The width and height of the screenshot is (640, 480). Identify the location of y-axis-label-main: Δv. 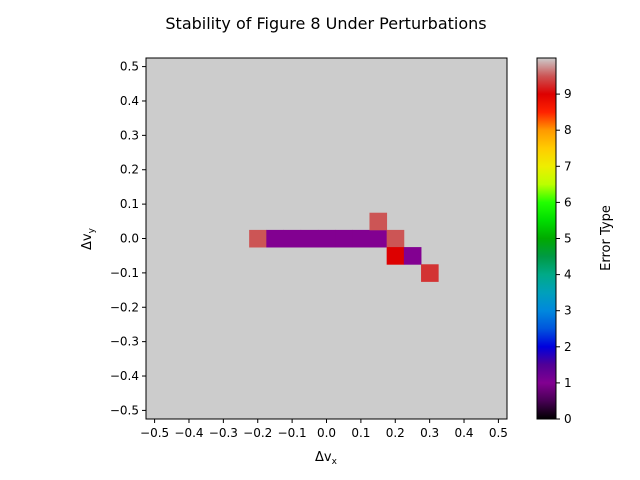
(87, 241).